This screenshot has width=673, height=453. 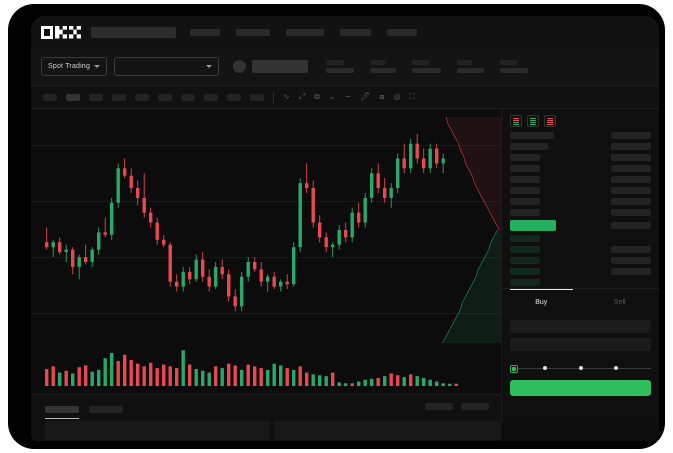 I want to click on chevron-down-icon, so click(x=97, y=66).